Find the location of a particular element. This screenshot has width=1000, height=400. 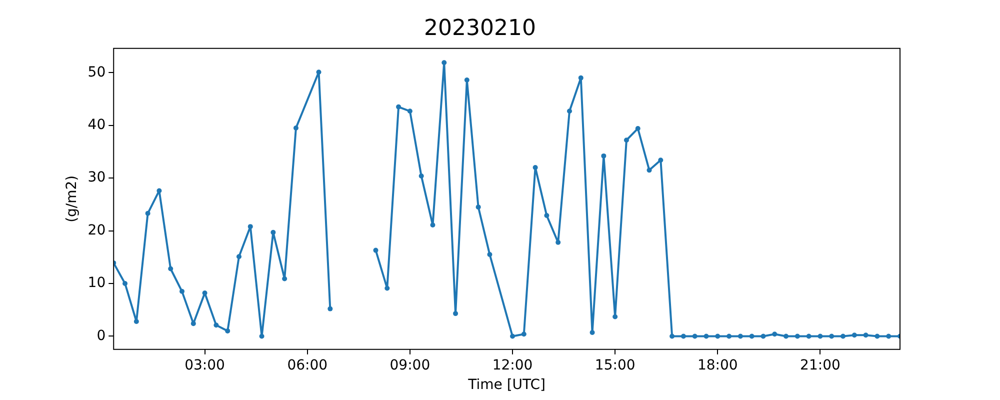

y-tick-label: 30 is located at coordinates (97, 178).